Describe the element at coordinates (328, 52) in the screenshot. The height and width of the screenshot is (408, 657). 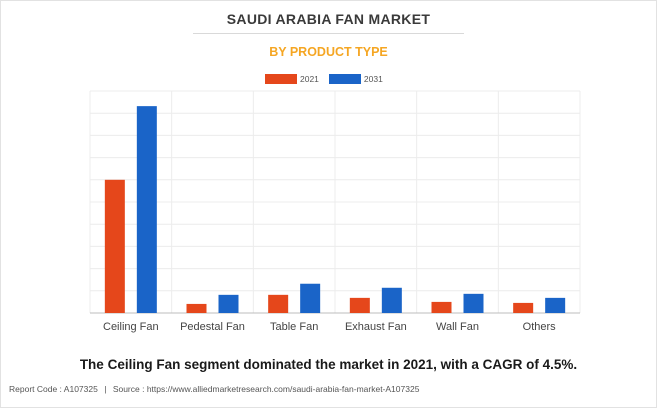
I see `chart-subtitle: BY PRODUCT TYPE` at that location.